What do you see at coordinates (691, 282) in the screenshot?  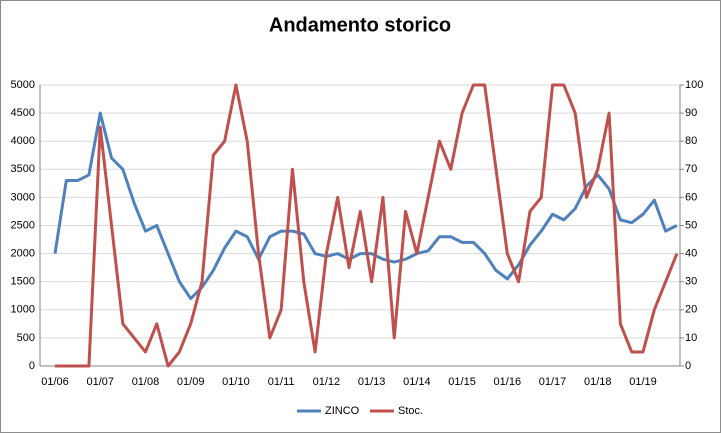 I see `y2-tick-label: 30` at bounding box center [691, 282].